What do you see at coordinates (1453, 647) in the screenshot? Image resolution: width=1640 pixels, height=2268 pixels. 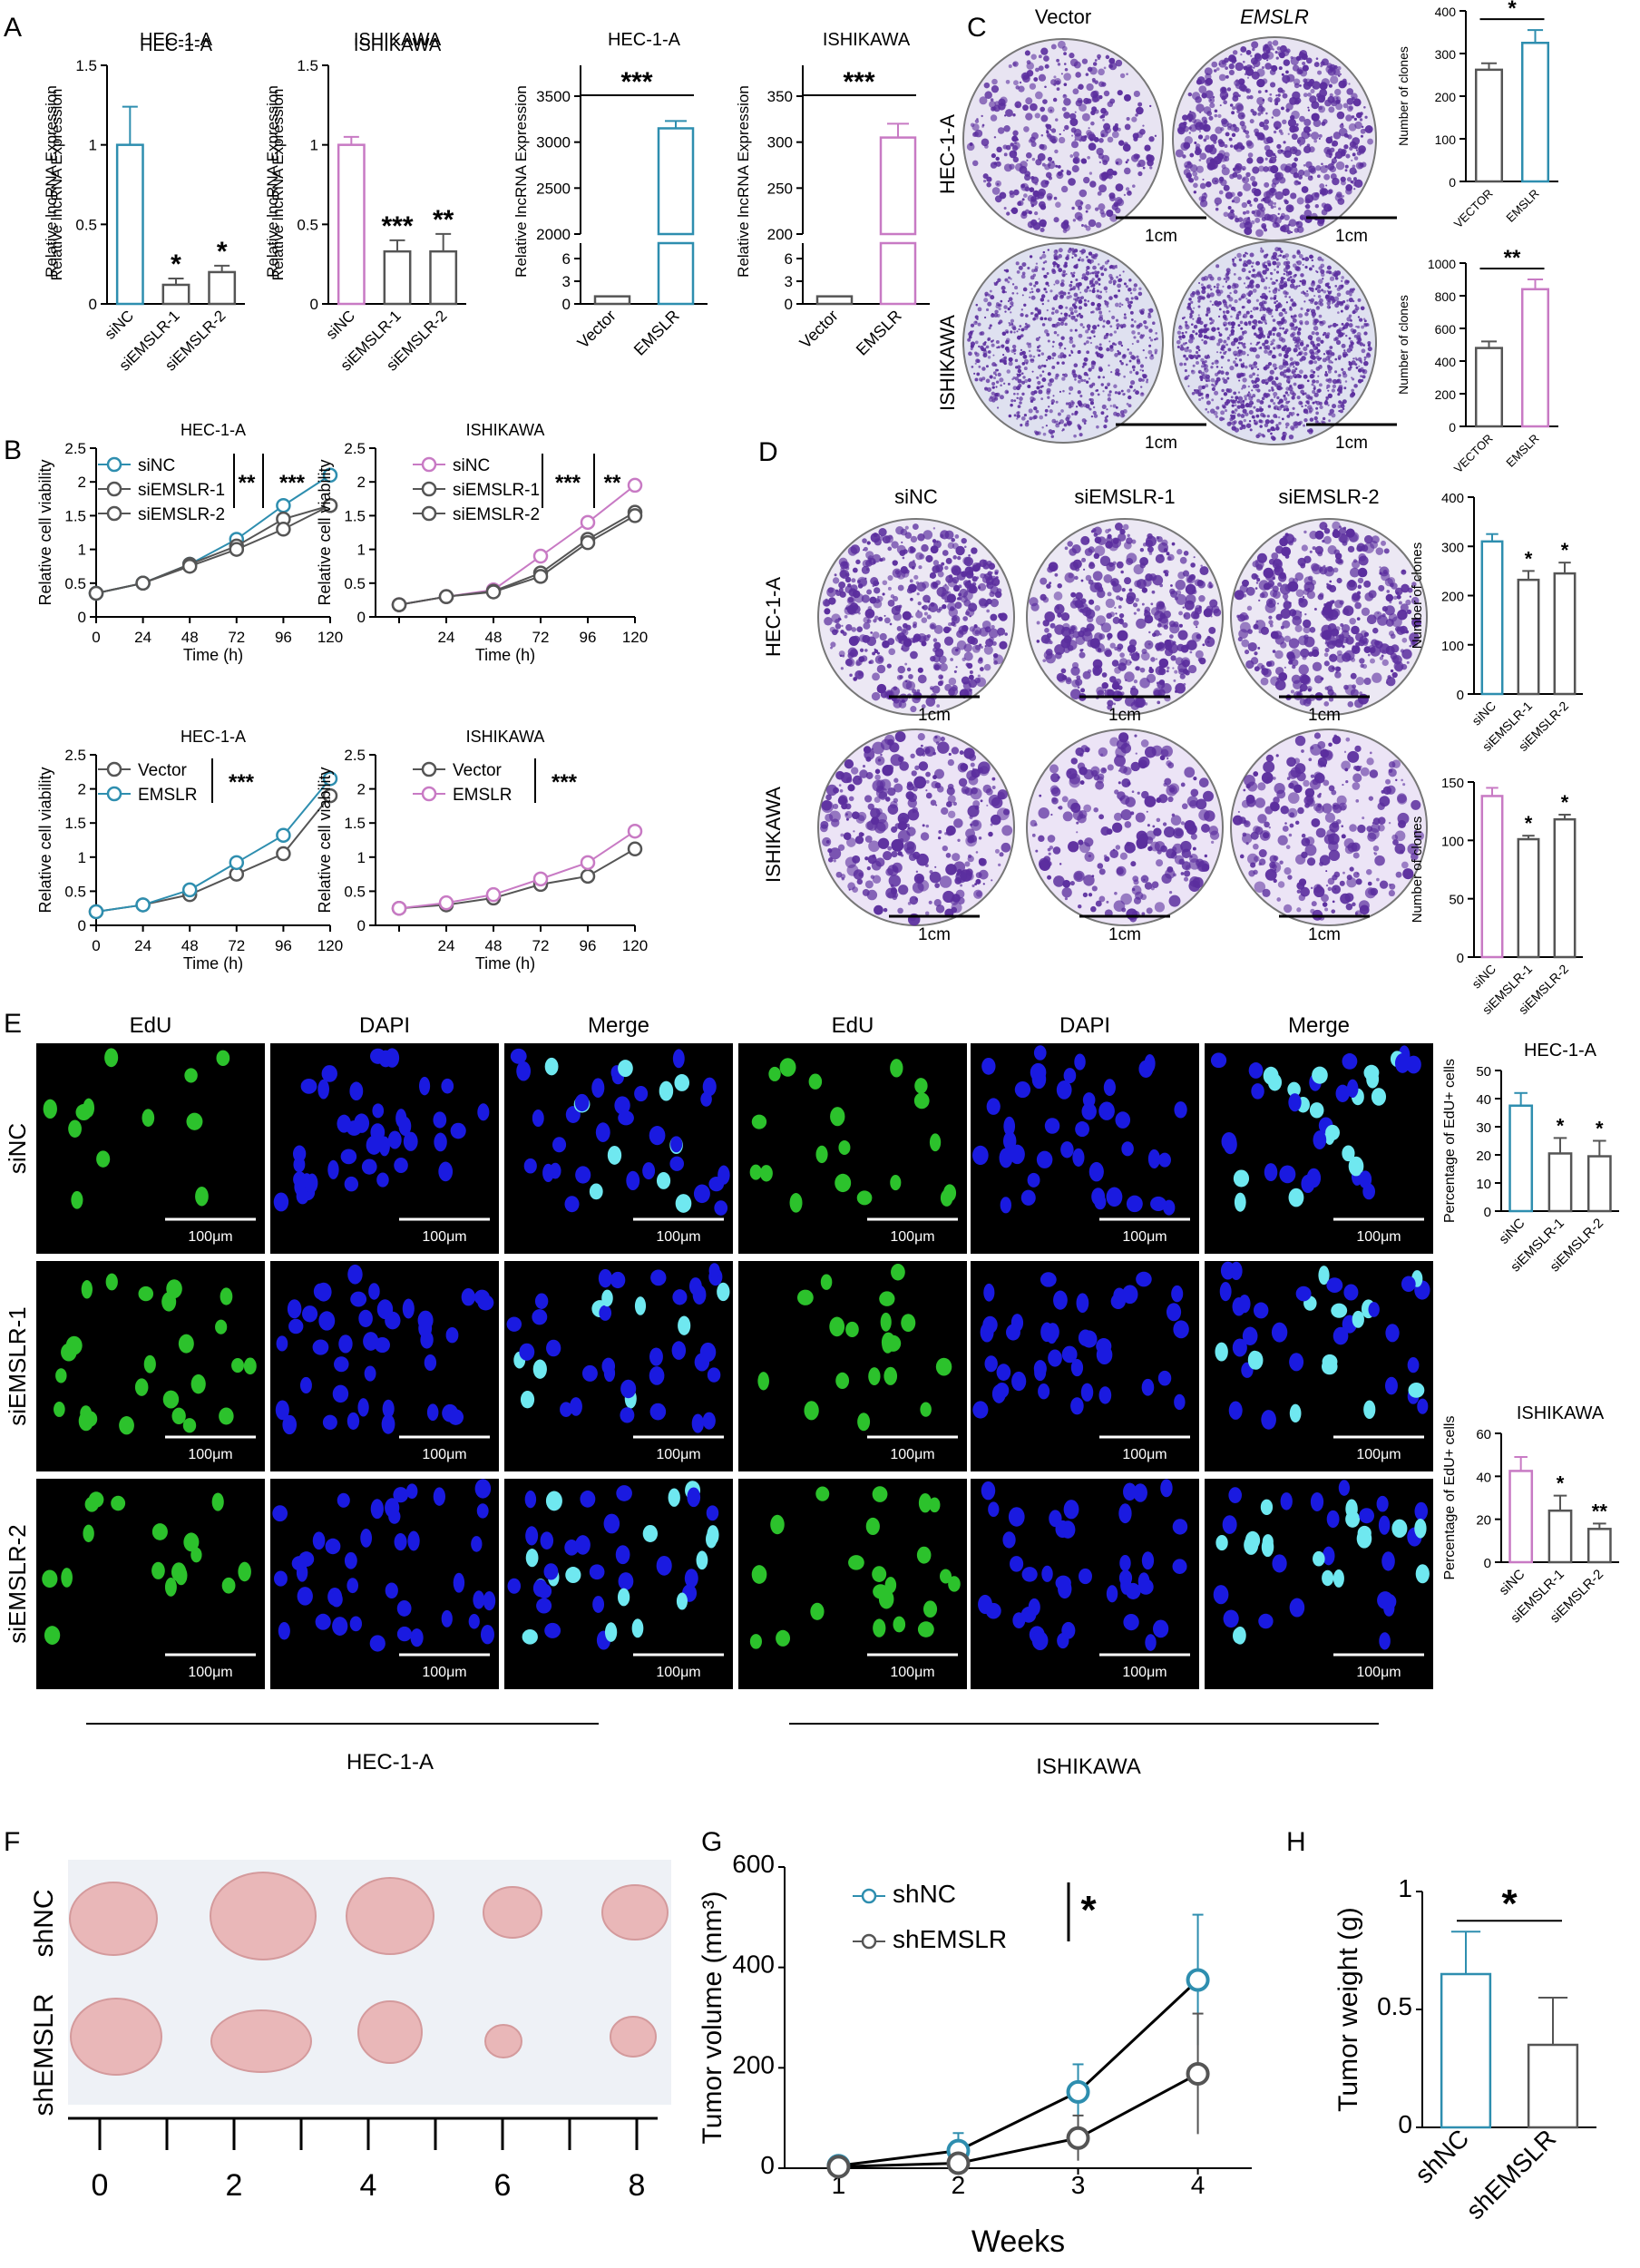 I see `y-tick-label: 100` at bounding box center [1453, 647].